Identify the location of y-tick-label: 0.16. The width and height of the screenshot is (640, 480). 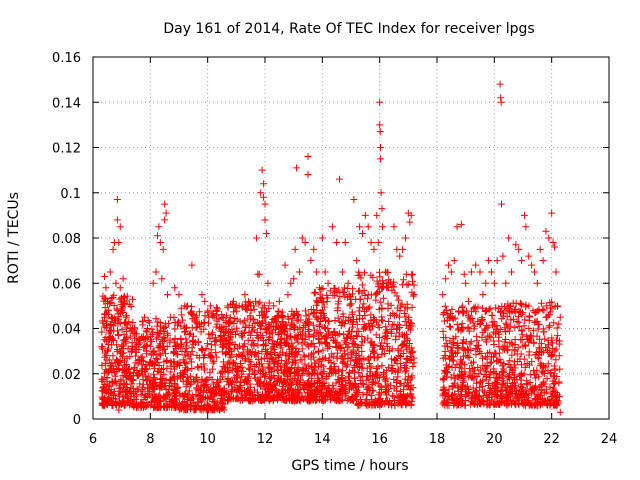
(66, 58).